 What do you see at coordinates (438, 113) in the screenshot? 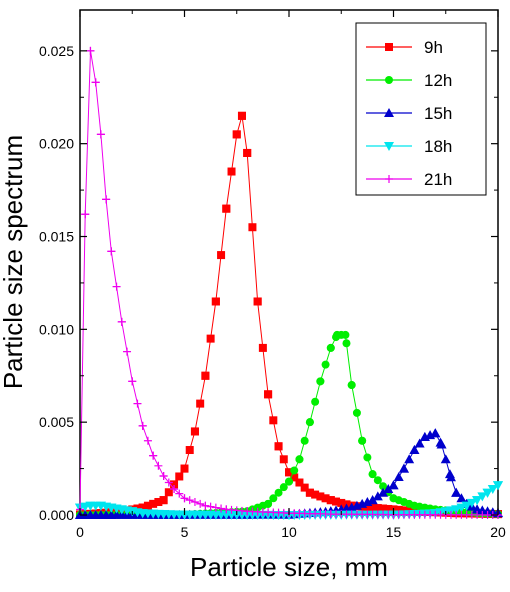
I see `legend-label: 15h` at bounding box center [438, 113].